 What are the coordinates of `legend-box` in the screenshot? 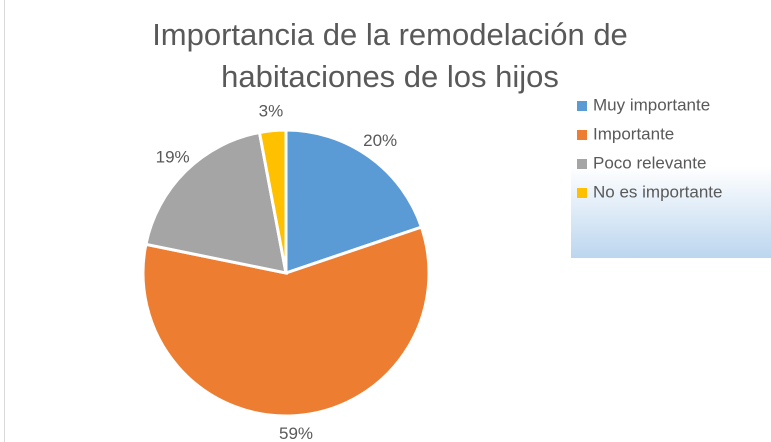 It's located at (671, 175).